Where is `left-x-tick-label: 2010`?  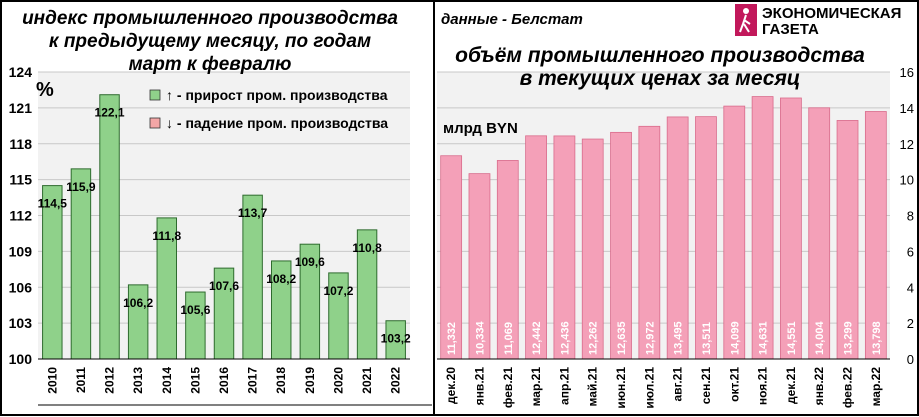 left-x-tick-label: 2010 is located at coordinates (52, 380).